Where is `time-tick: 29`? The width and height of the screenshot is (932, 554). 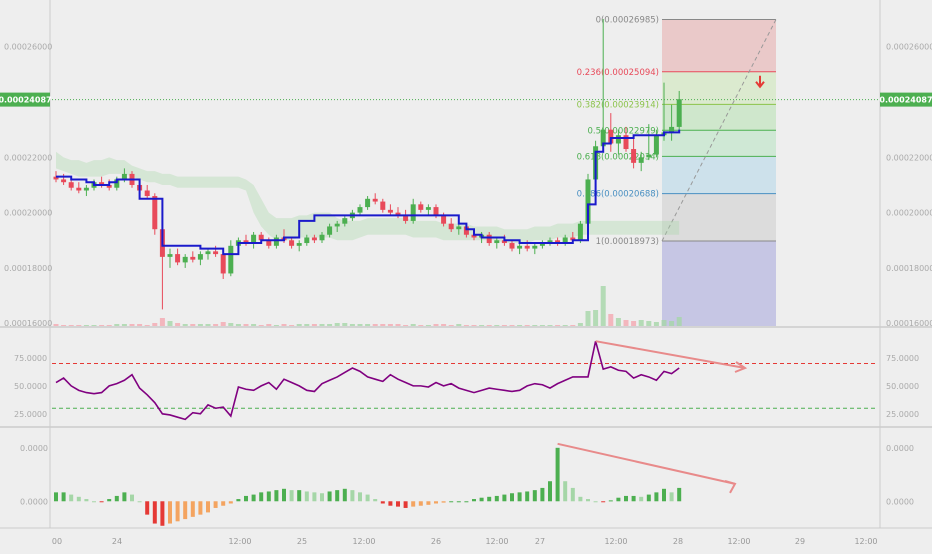 time-tick: 29 is located at coordinates (800, 541).